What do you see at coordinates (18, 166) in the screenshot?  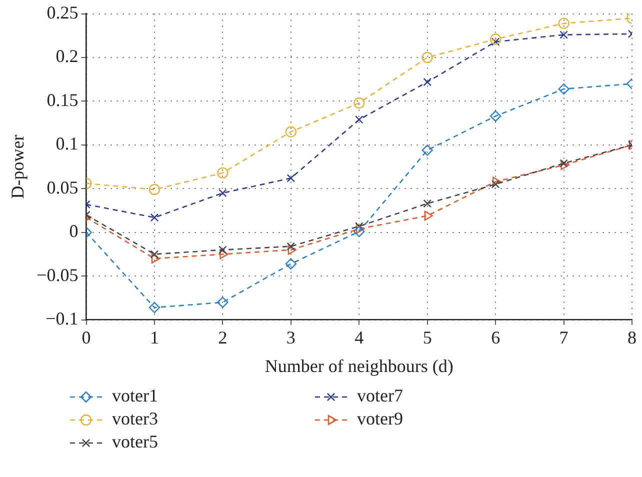 I see `y-axis-title: D-power` at bounding box center [18, 166].